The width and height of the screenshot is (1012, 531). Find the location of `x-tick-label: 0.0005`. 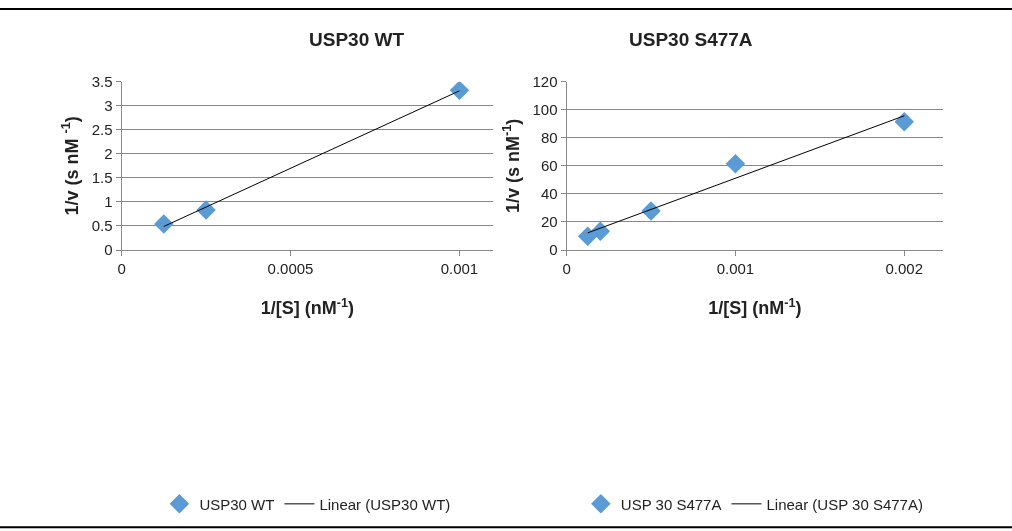

x-tick-label: 0.0005 is located at coordinates (290, 268).